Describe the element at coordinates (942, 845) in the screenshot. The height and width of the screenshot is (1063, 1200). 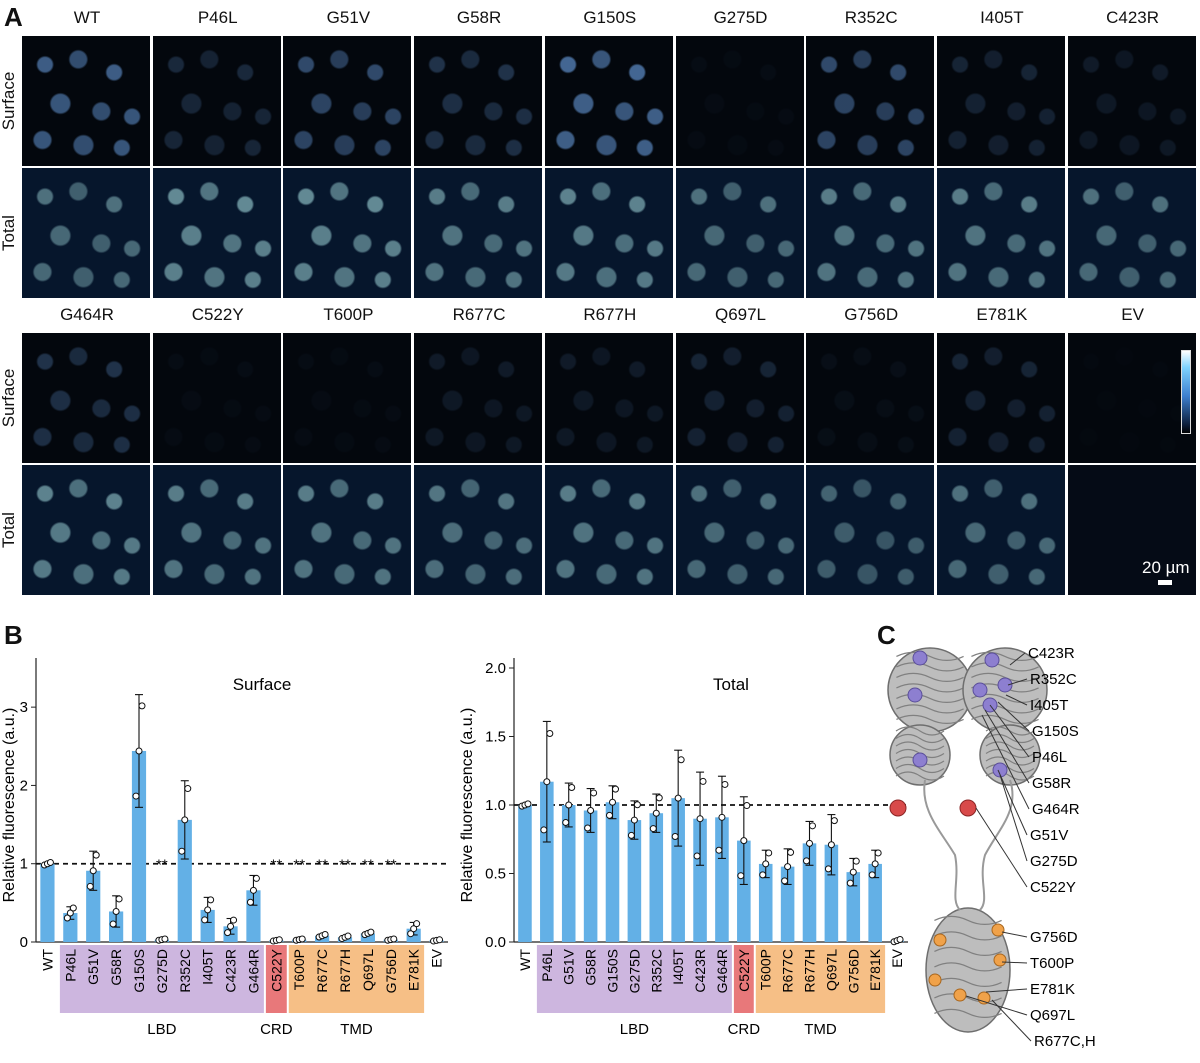
I see `linker-strand` at that location.